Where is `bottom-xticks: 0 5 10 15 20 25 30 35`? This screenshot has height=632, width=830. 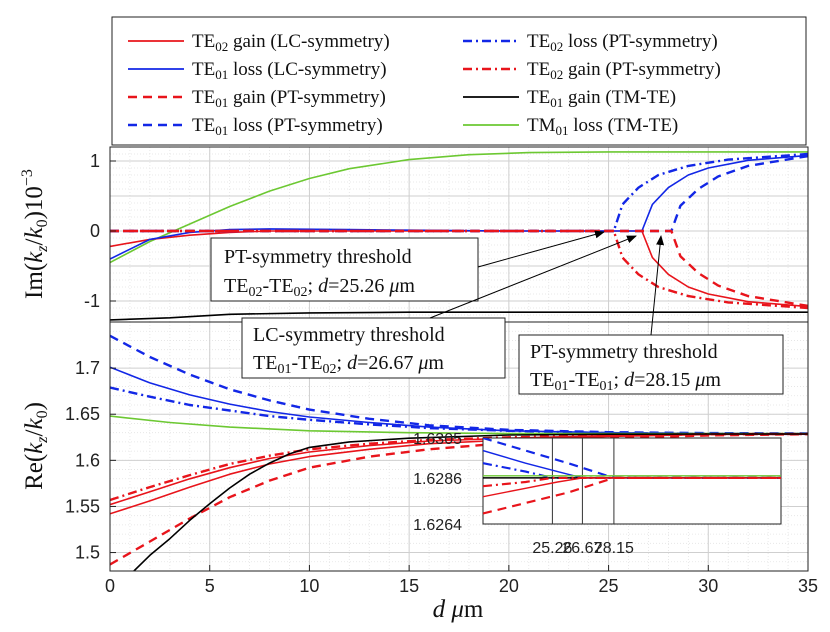
bottom-xticks: 0 5 10 15 20 25 30 35 is located at coordinates (461, 580).